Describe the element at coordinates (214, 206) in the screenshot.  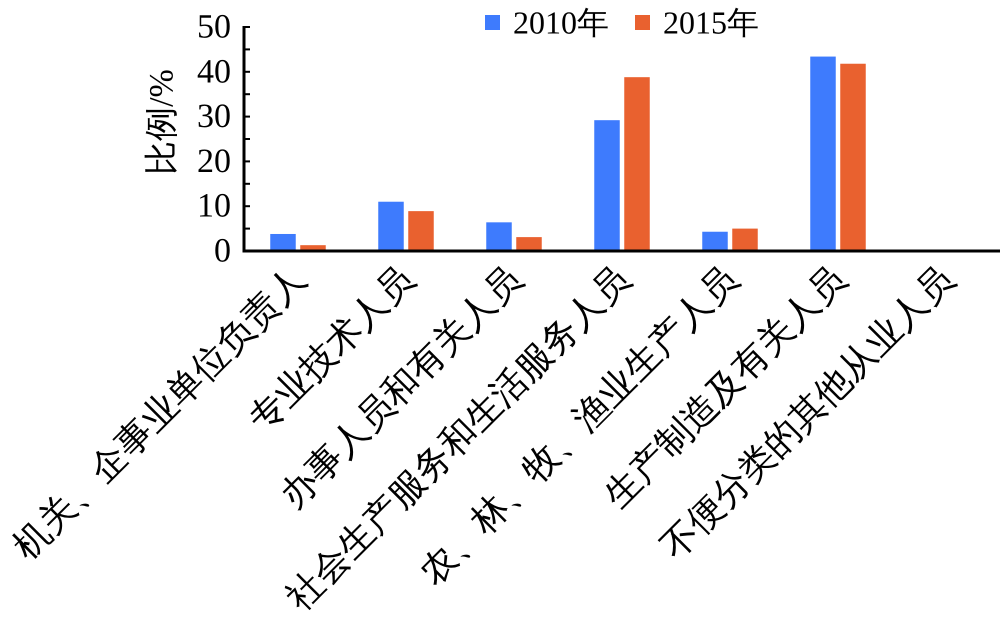
I see `y-tick-label: 10` at that location.